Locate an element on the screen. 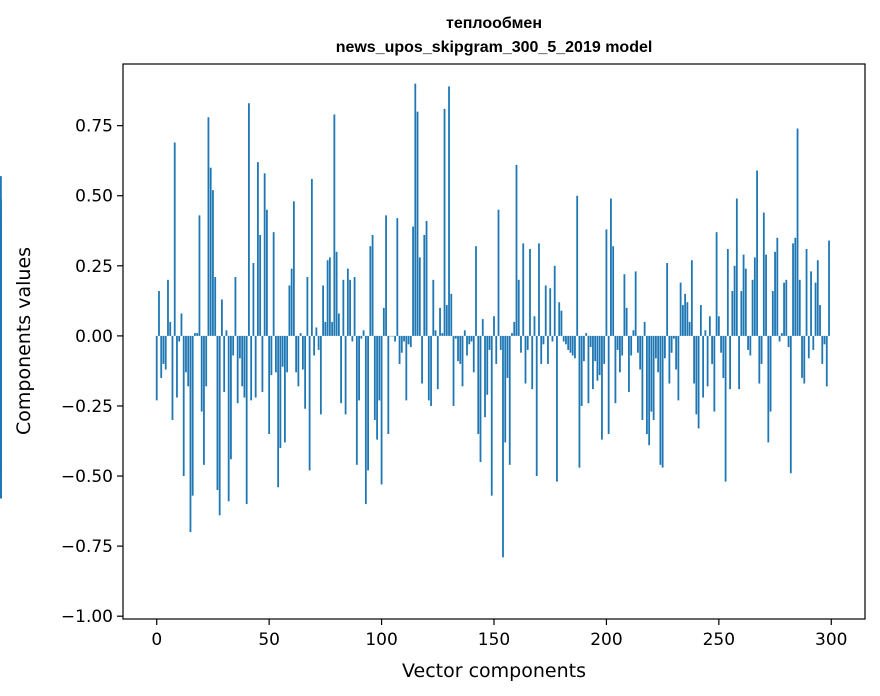 The image size is (880, 696). y-tick-label: 0.00 is located at coordinates (94, 337).